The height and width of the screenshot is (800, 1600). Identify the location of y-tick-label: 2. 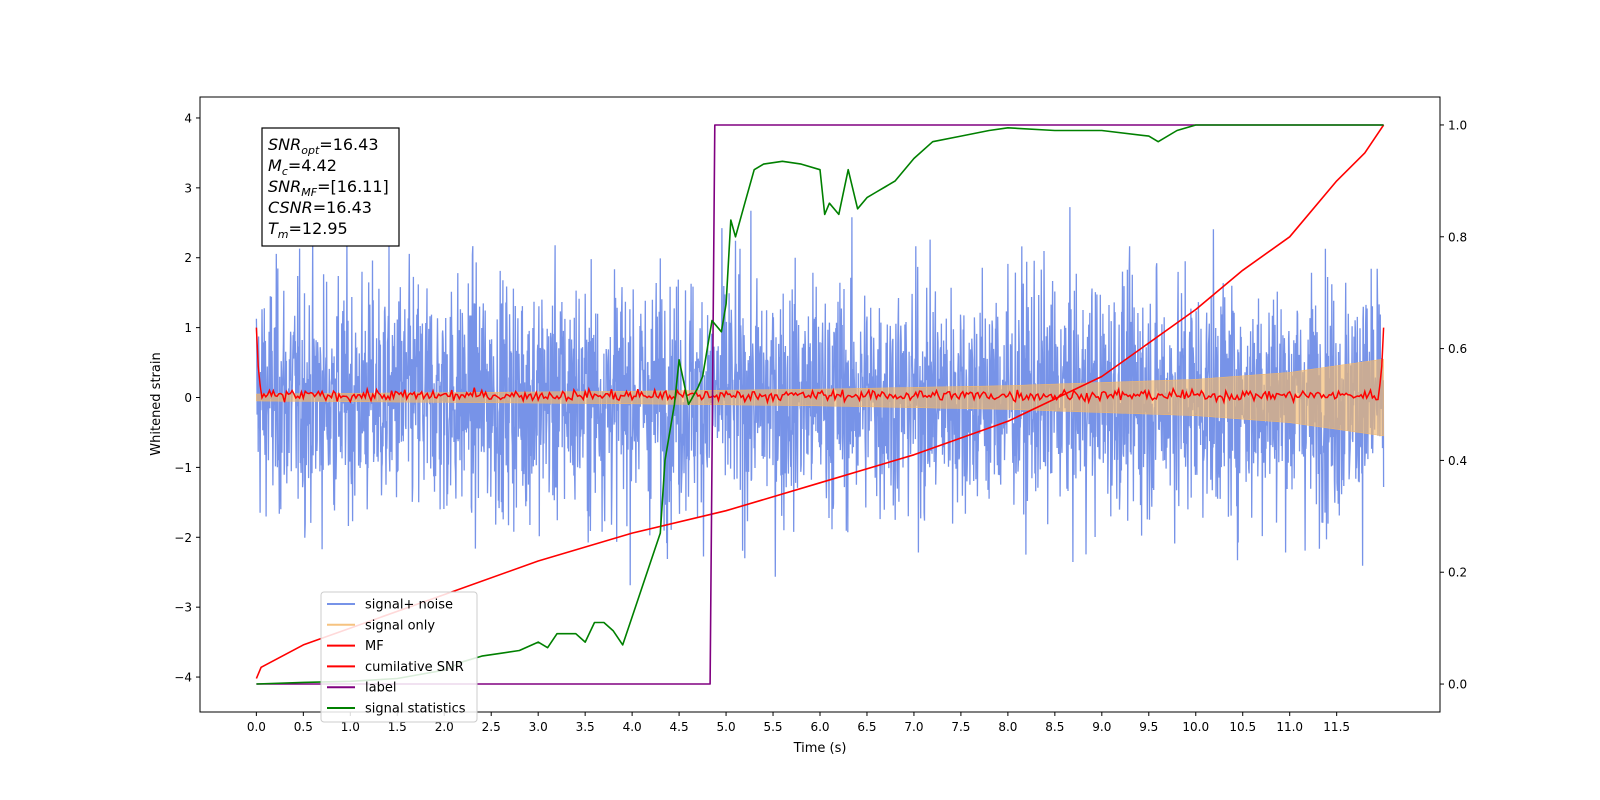
(188, 258).